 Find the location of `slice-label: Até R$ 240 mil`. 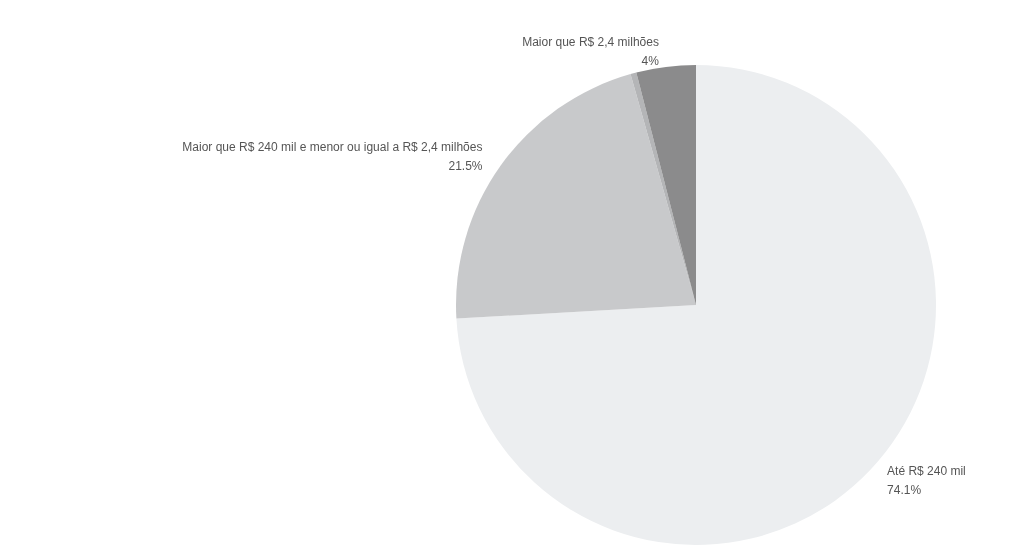

slice-label: Até R$ 240 mil is located at coordinates (926, 471).